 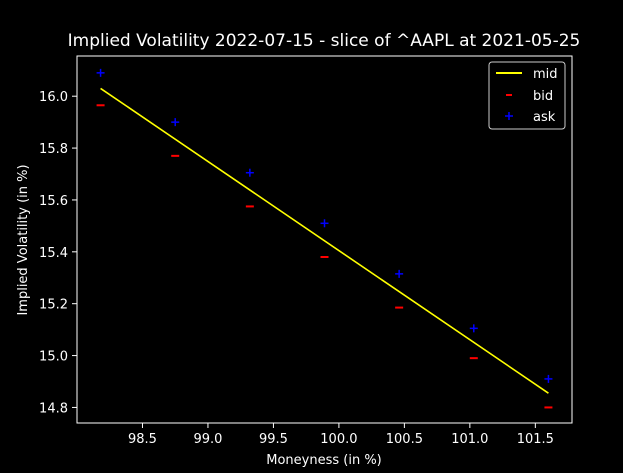 What do you see at coordinates (543, 96) in the screenshot?
I see `legend-bid-label: bid` at bounding box center [543, 96].